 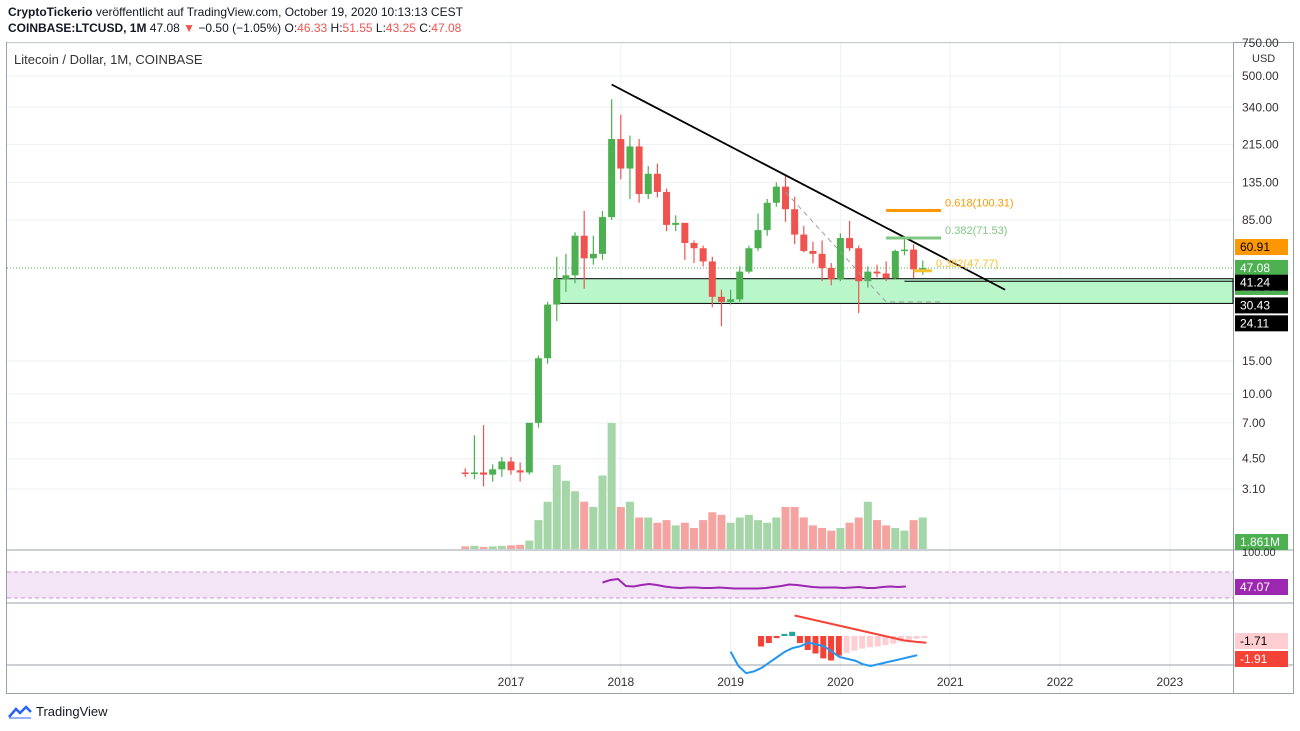 What do you see at coordinates (20, 711) in the screenshot?
I see `tradingview-logo-icon` at bounding box center [20, 711].